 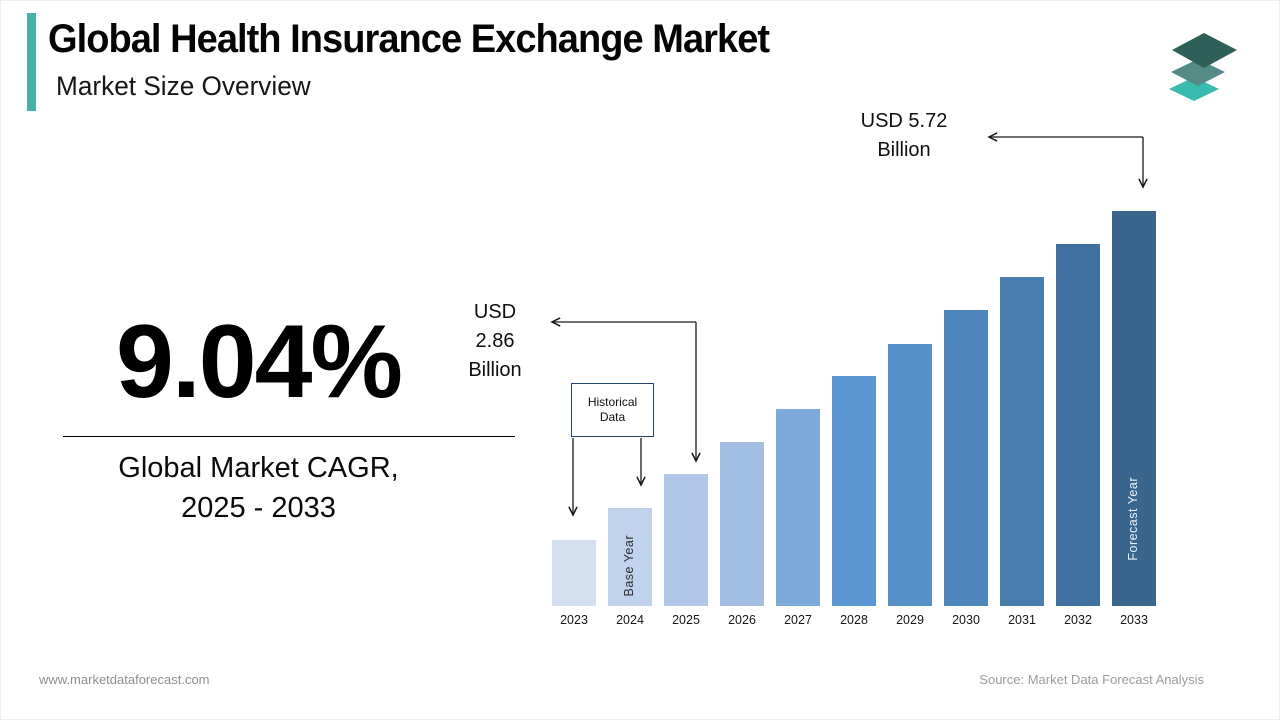 What do you see at coordinates (574, 620) in the screenshot?
I see `year-label-2023: 2023` at bounding box center [574, 620].